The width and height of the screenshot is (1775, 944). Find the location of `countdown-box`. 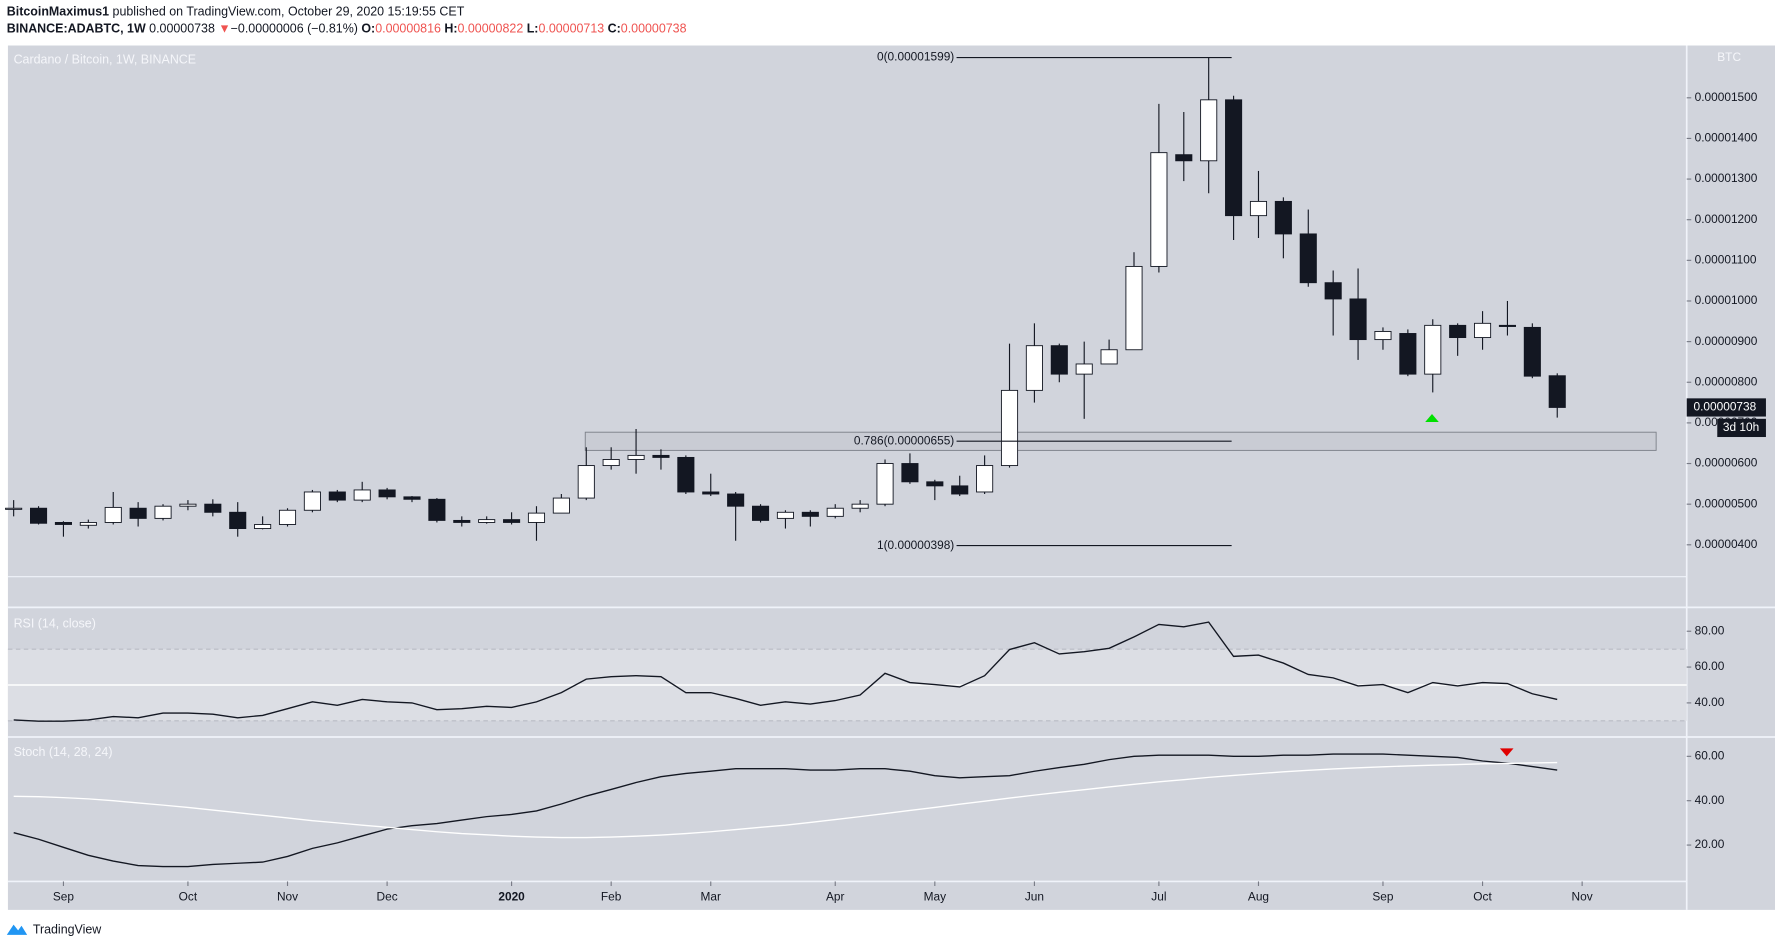

countdown-box is located at coordinates (1741, 428).